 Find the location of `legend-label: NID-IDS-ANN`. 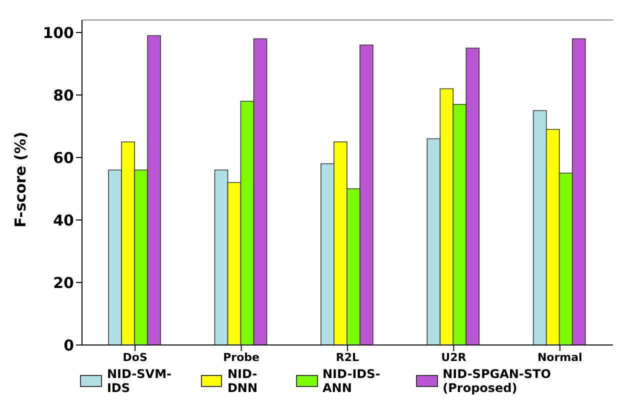

legend-label: NID-IDS-ANN is located at coordinates (352, 381).